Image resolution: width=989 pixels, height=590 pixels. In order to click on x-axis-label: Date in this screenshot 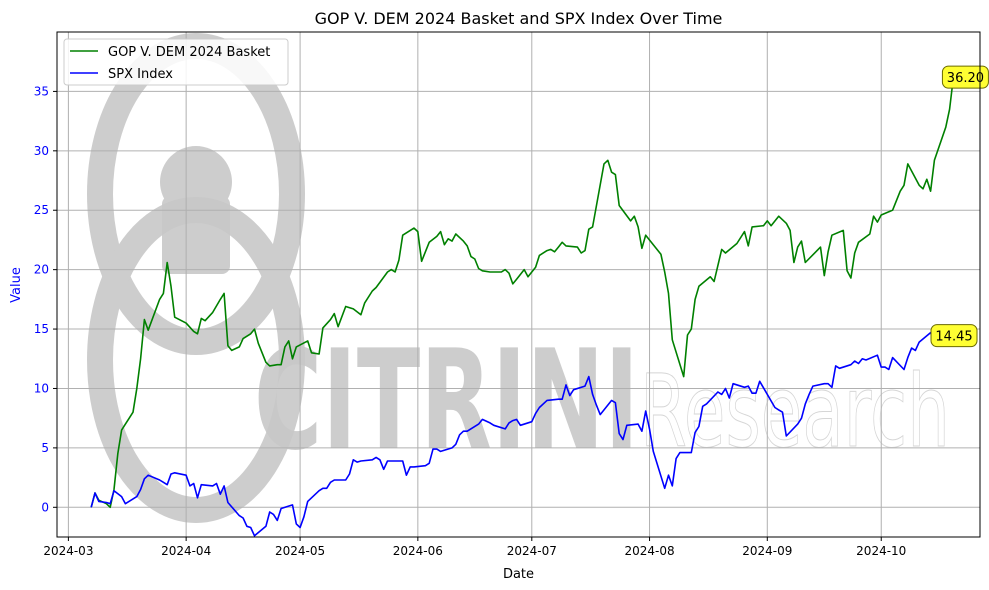, I will do `click(518, 574)`.